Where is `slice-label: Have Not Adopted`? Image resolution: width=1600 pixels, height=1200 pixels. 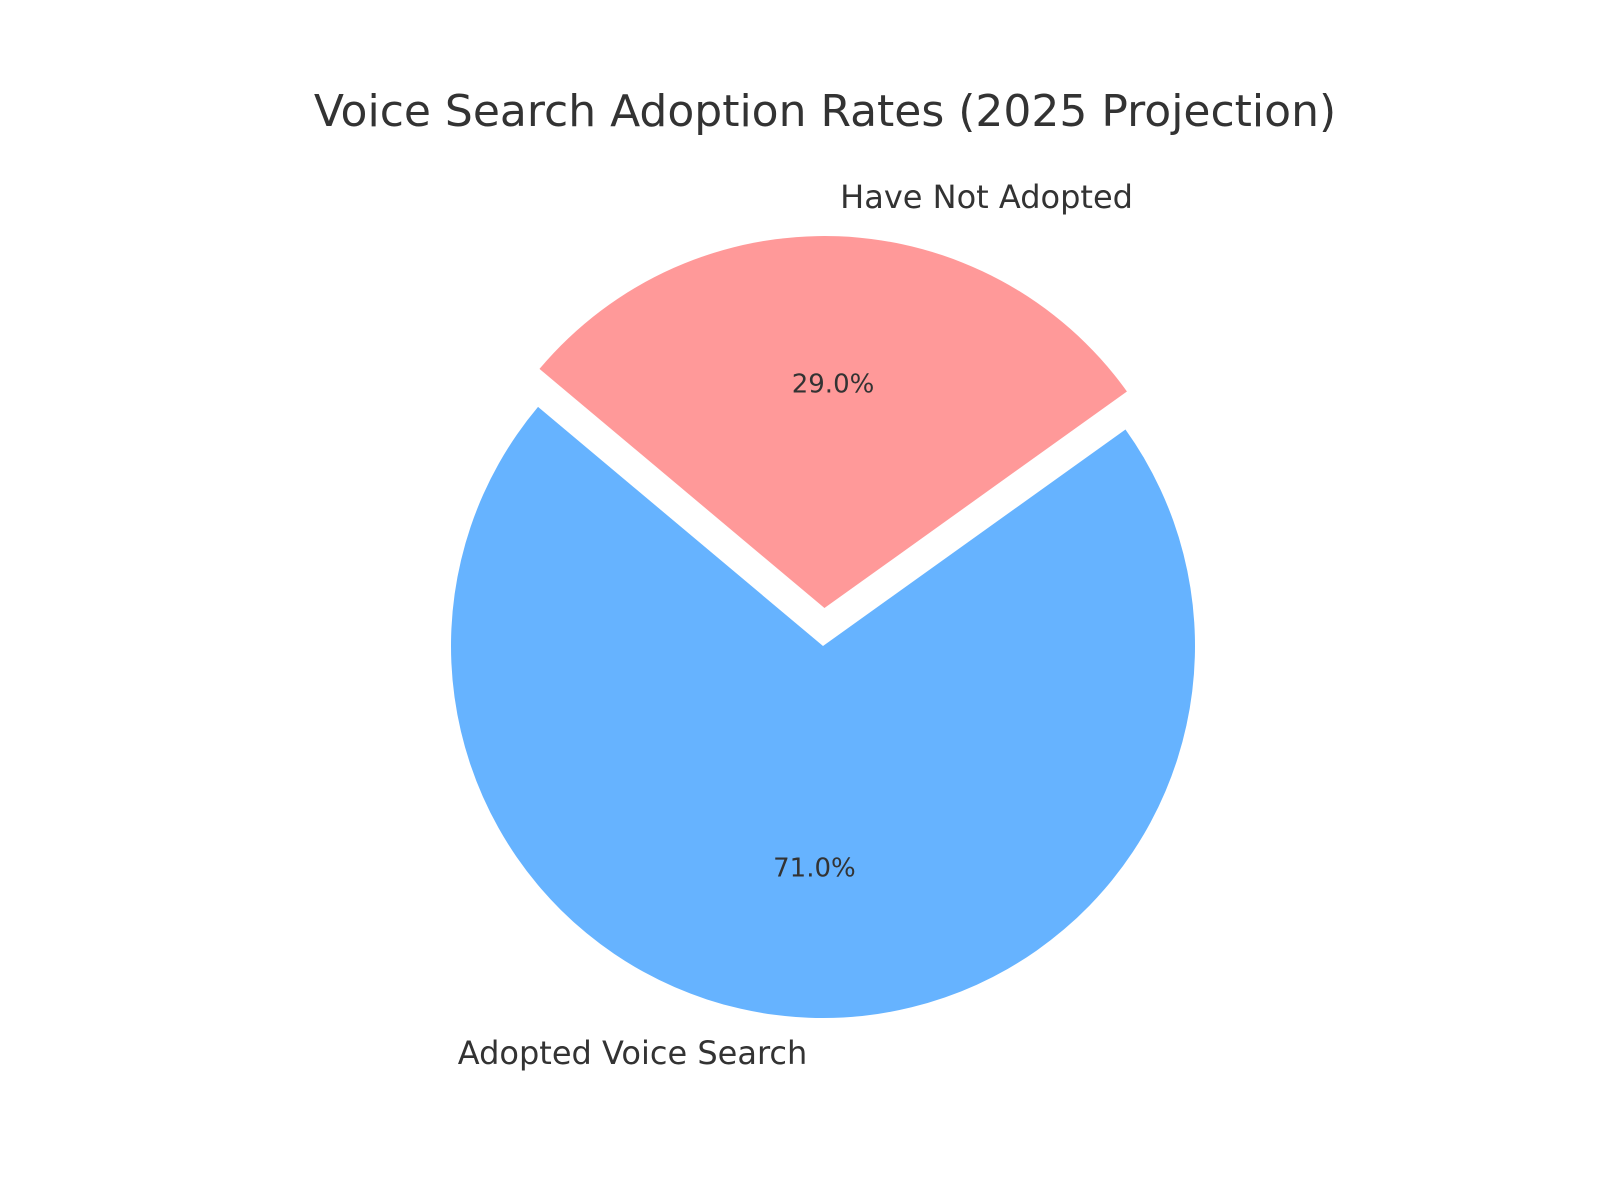
slice-label: Have Not Adopted is located at coordinates (986, 197).